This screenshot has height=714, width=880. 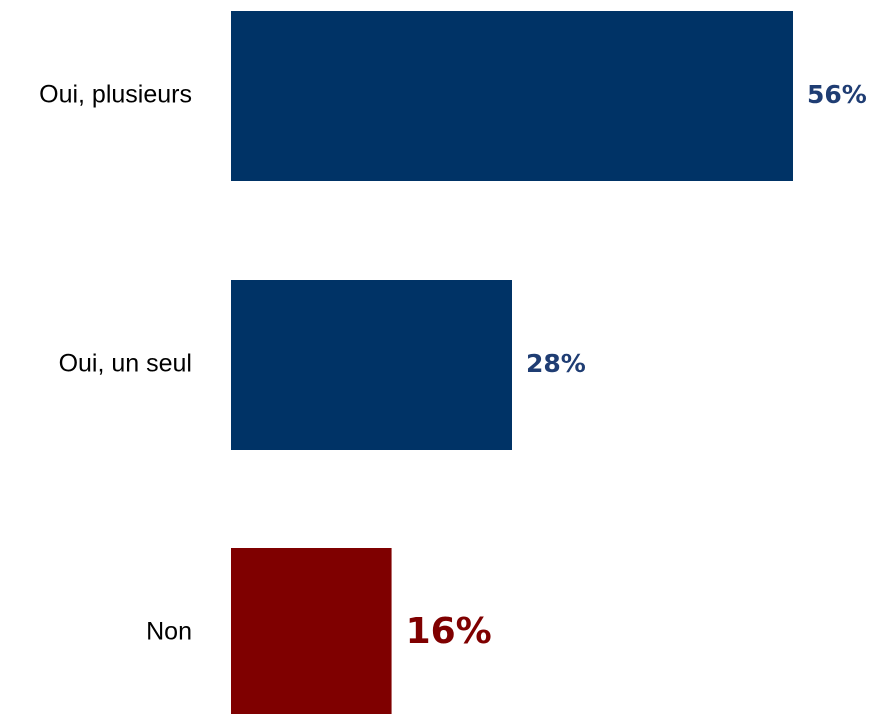 What do you see at coordinates (837, 94) in the screenshot?
I see `value-label-1: 56%` at bounding box center [837, 94].